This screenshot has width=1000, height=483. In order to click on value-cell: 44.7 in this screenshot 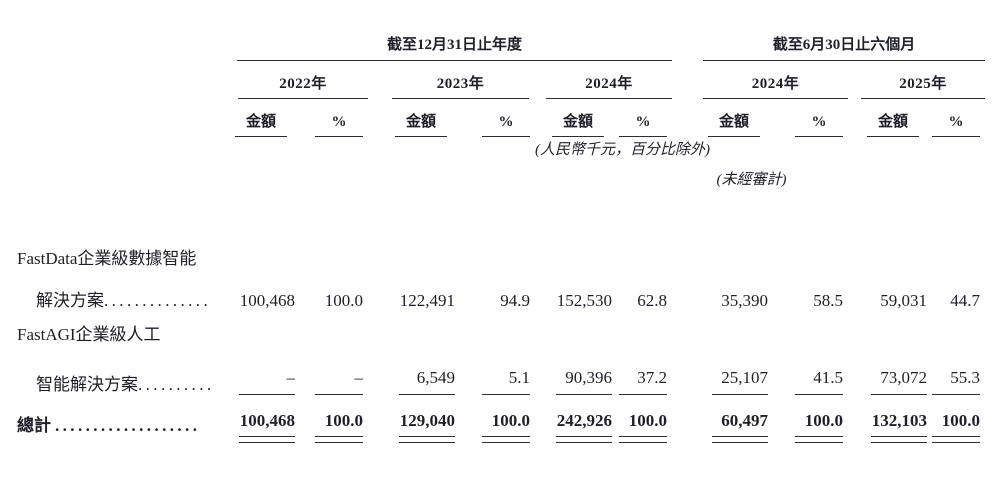, I will do `click(965, 300)`.